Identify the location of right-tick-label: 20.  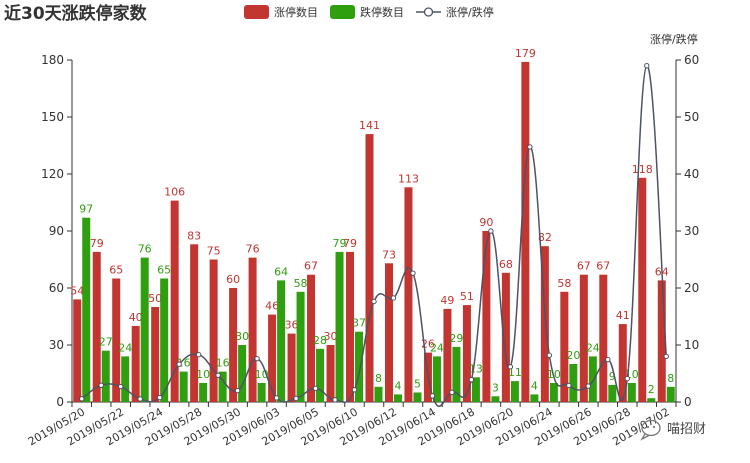
(691, 288).